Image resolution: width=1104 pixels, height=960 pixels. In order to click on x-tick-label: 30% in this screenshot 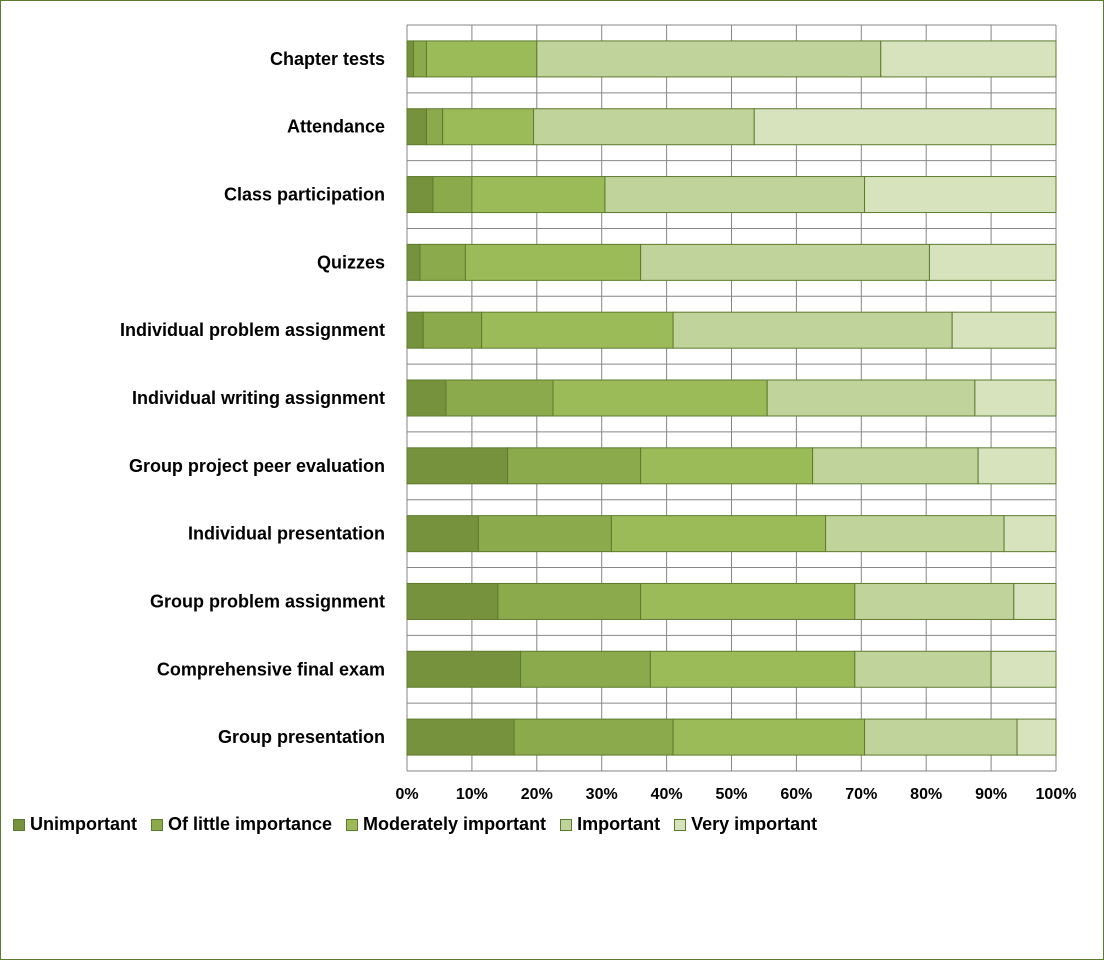, I will do `click(602, 793)`.